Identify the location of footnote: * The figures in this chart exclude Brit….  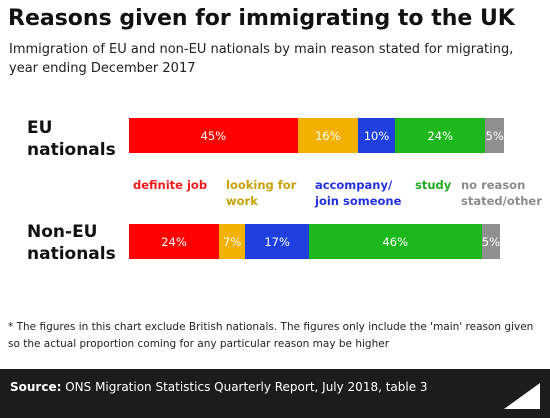
(271, 335).